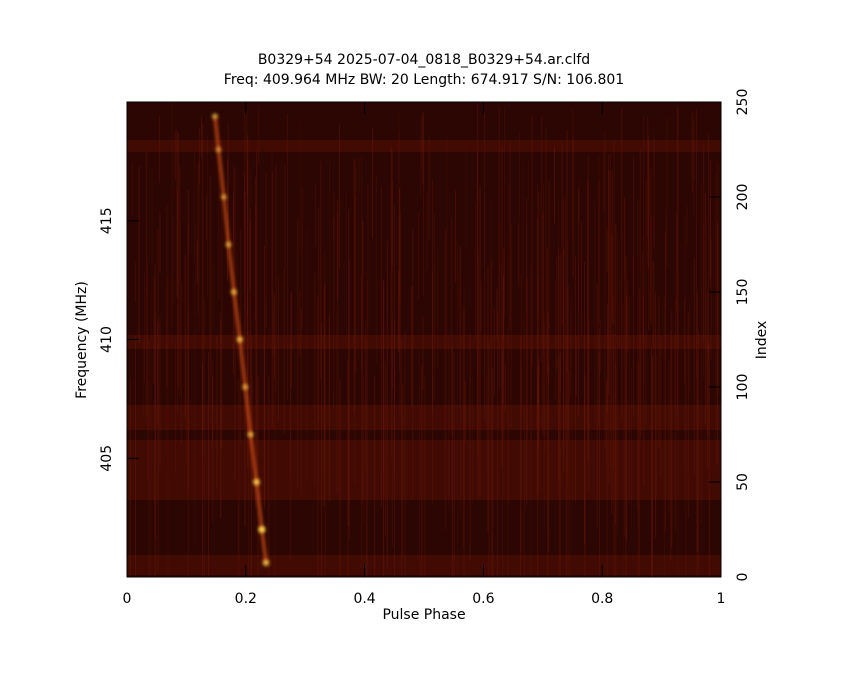 The height and width of the screenshot is (680, 850). Describe the element at coordinates (364, 599) in the screenshot. I see `x-tick-label: 0.4` at that location.